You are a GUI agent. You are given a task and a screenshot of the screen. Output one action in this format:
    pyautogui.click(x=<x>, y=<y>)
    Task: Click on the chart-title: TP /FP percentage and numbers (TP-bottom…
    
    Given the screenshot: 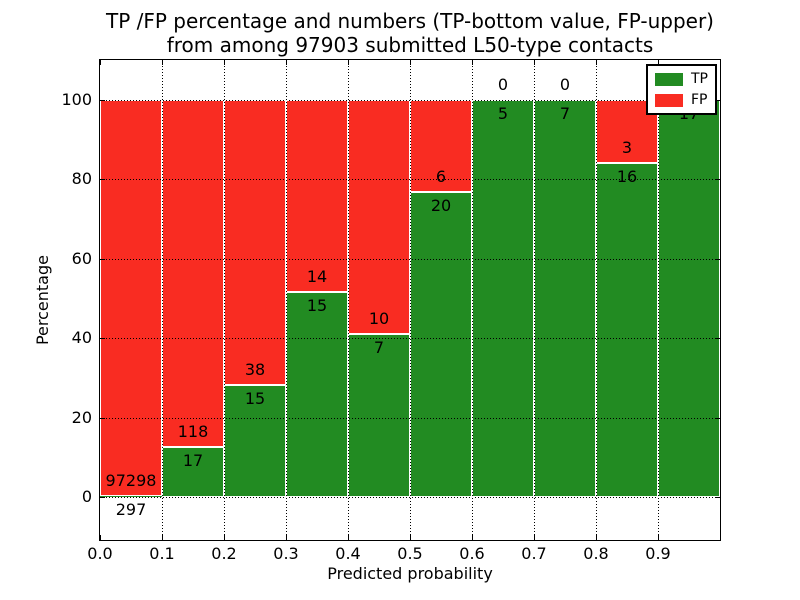 What is the action you would take?
    pyautogui.click(x=410, y=33)
    